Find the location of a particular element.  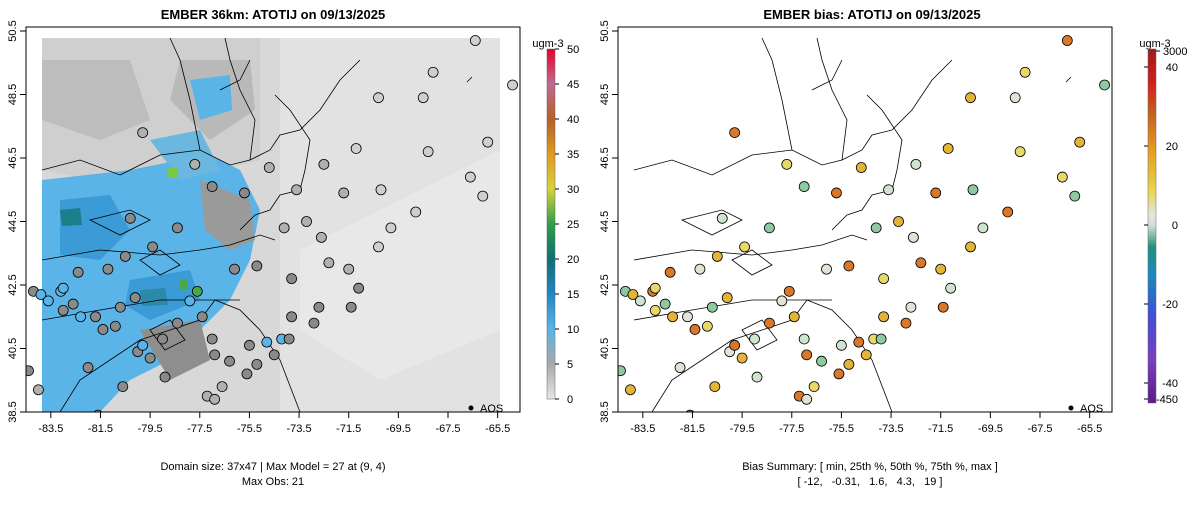

left-x-tick-label: -83.5 is located at coordinates (50, 429).